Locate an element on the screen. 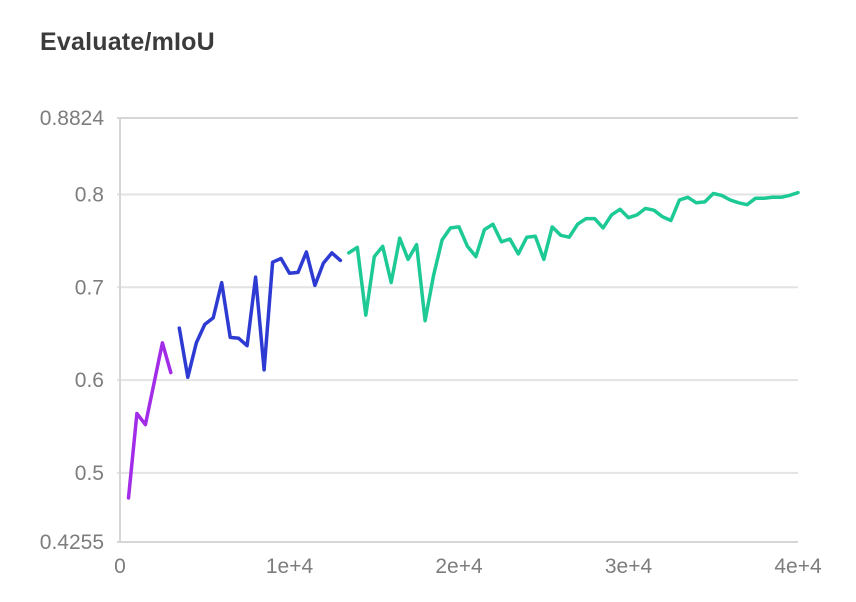  x-tick-label: 2e+4 is located at coordinates (459, 566).